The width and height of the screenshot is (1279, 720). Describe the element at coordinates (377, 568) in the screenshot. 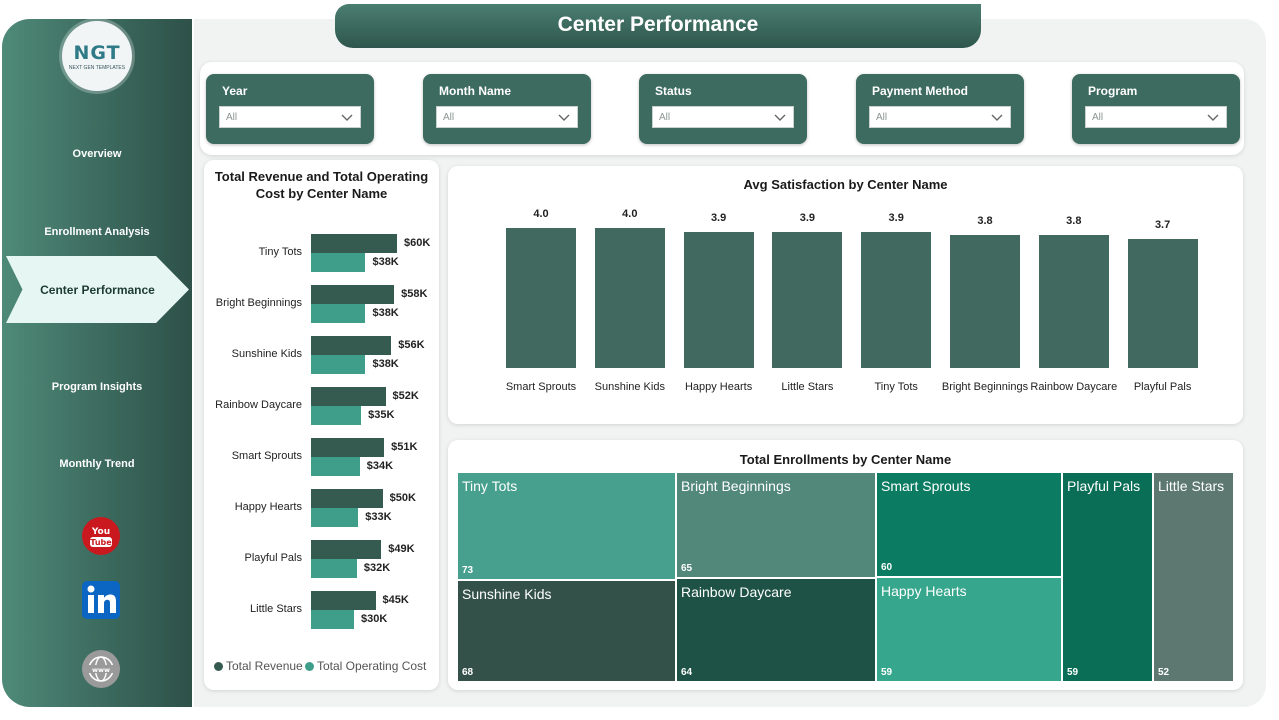

I see `operating-cost-data-label: $32K` at that location.